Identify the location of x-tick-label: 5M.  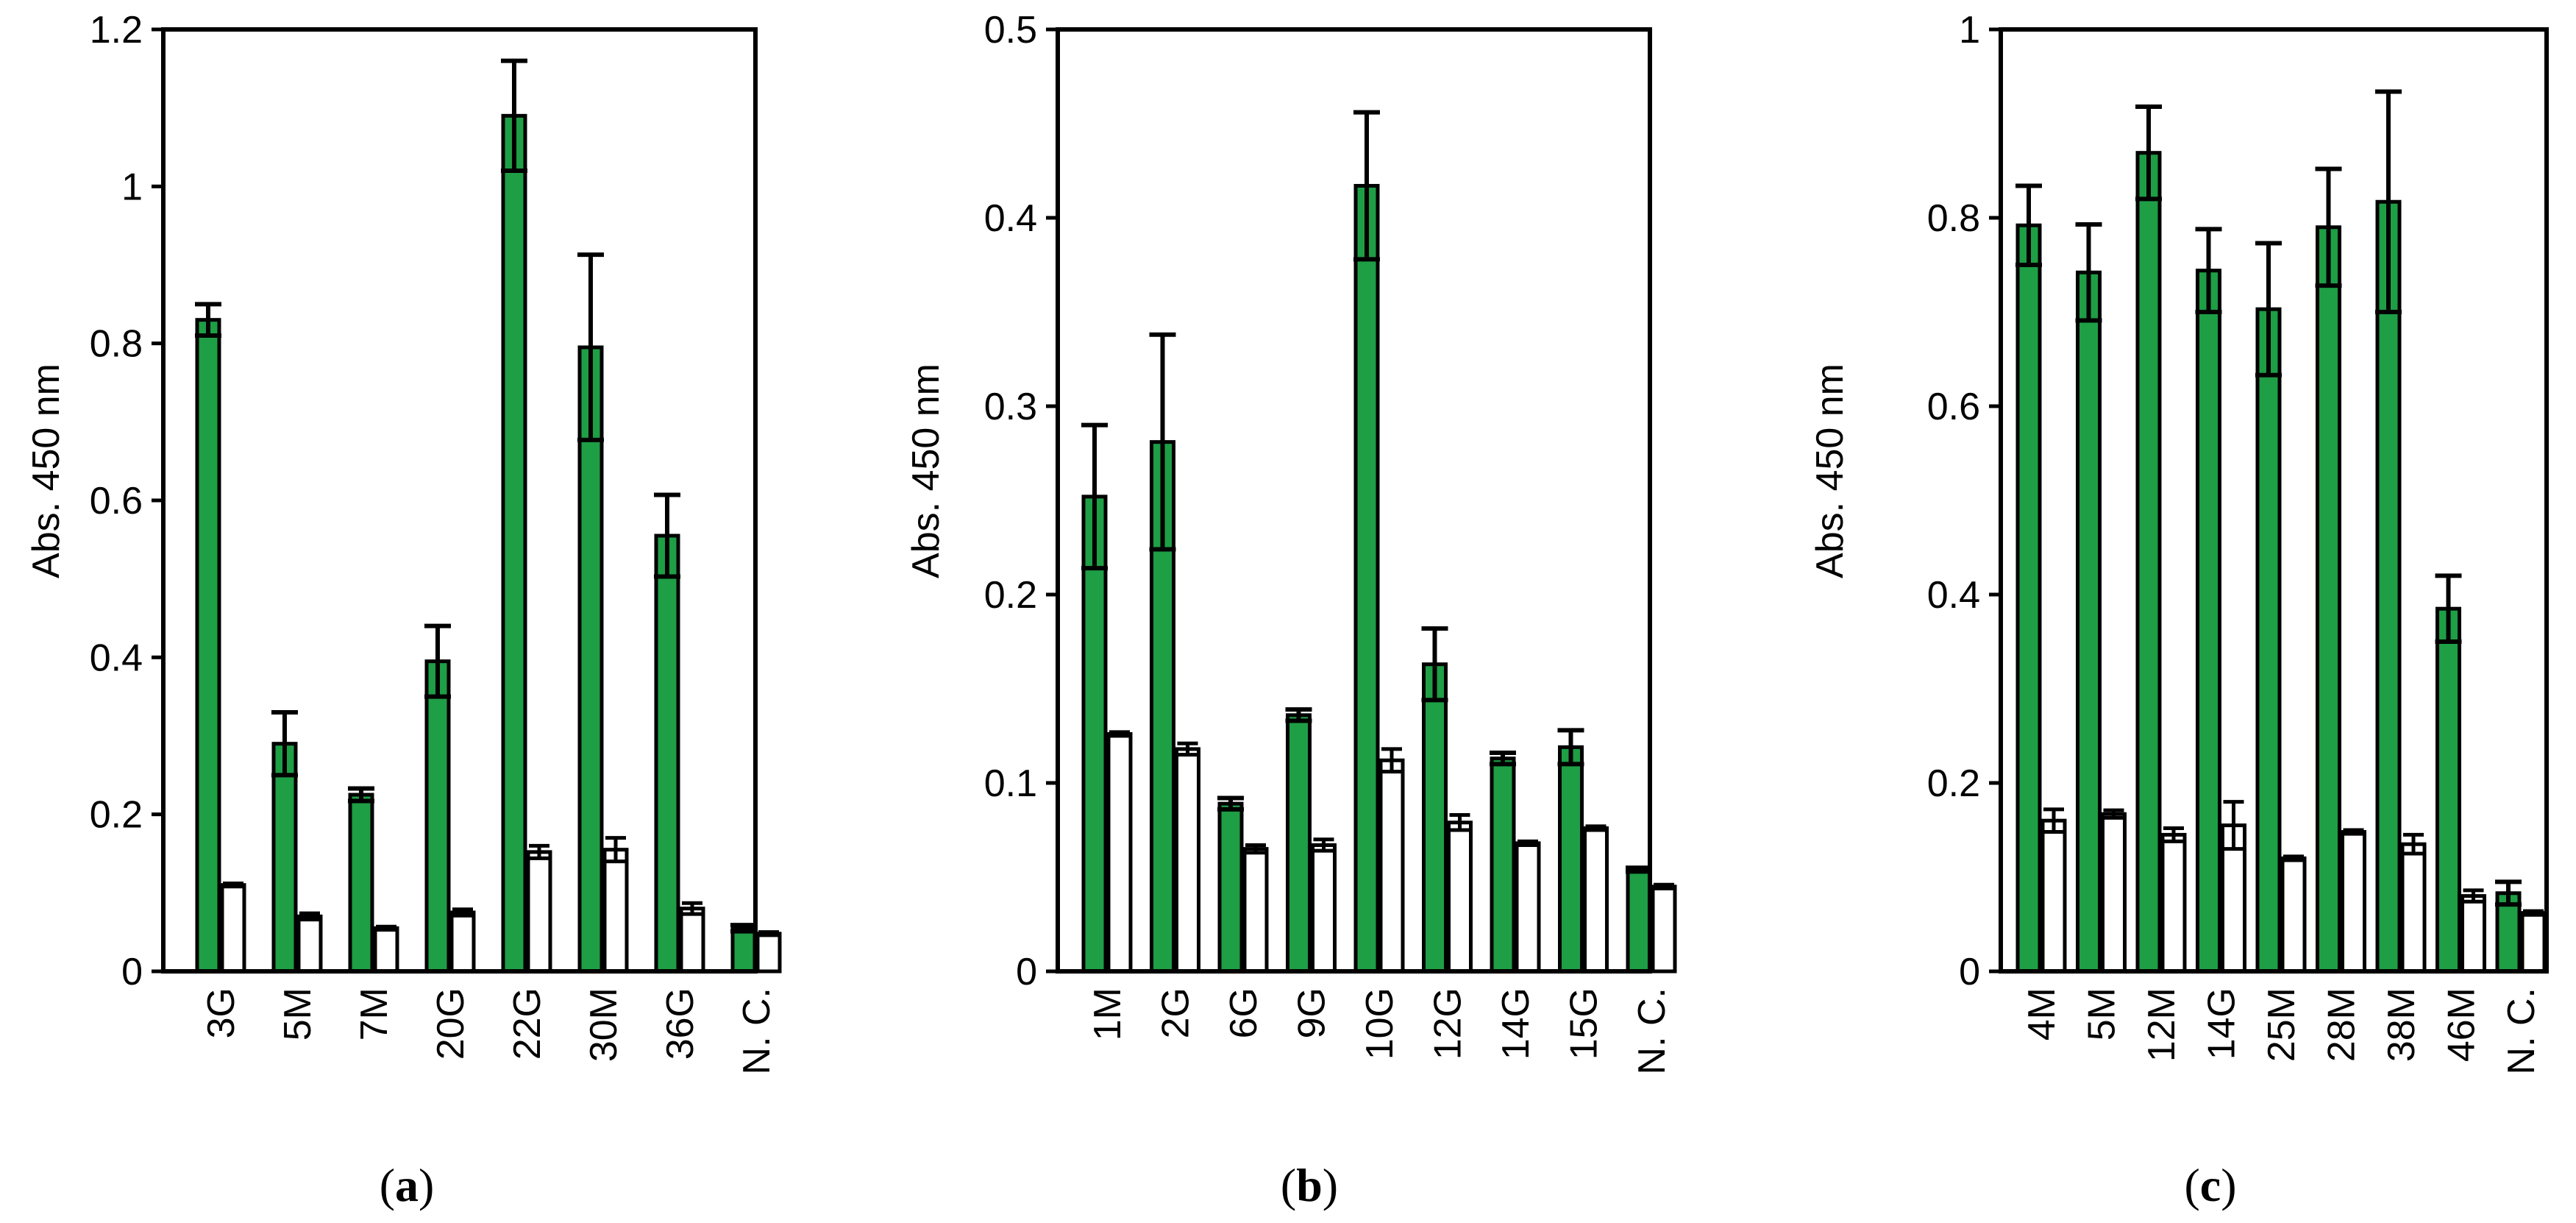
(298, 1014).